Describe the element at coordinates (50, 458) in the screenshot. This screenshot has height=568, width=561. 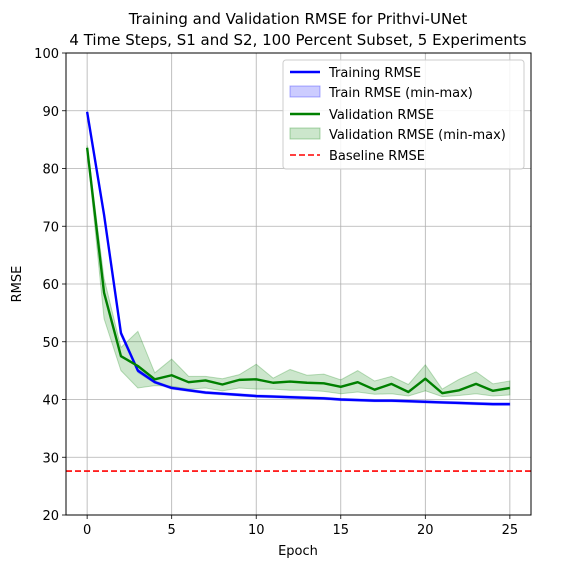
I see `y-tick-label: 30` at that location.